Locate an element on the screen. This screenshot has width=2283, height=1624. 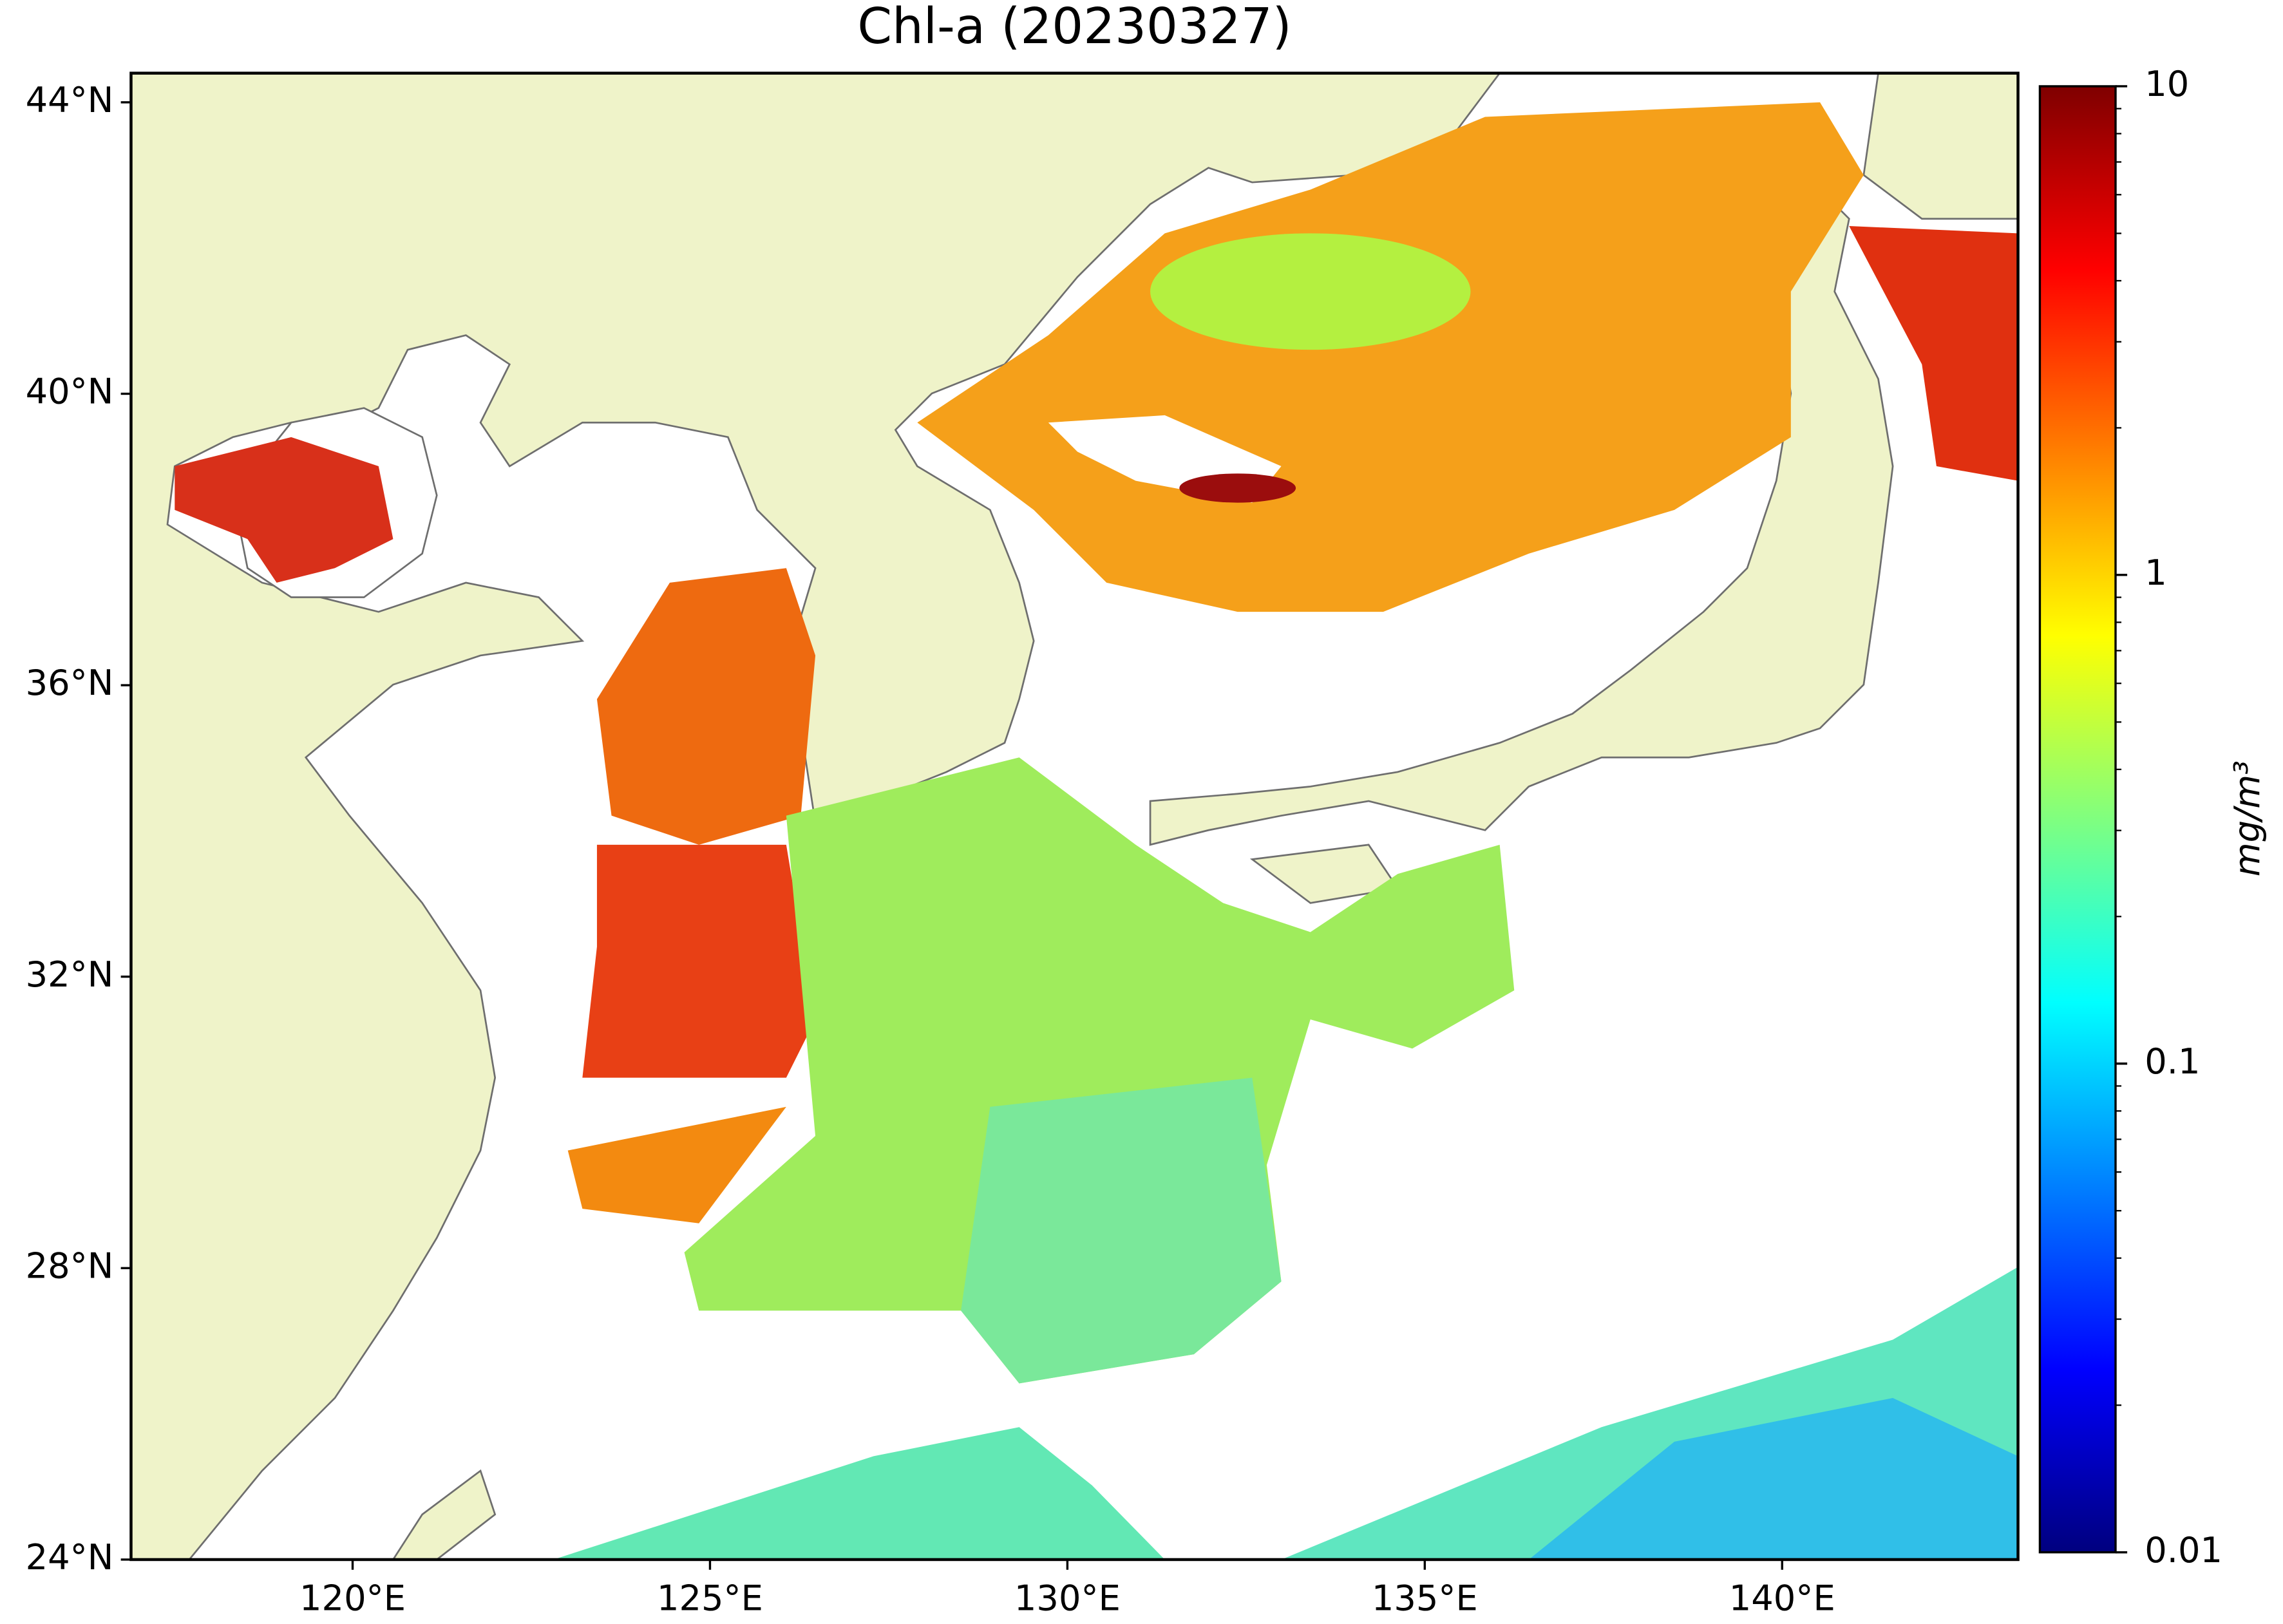
colorbar-tick-label: 0.1 is located at coordinates (2172, 1061).